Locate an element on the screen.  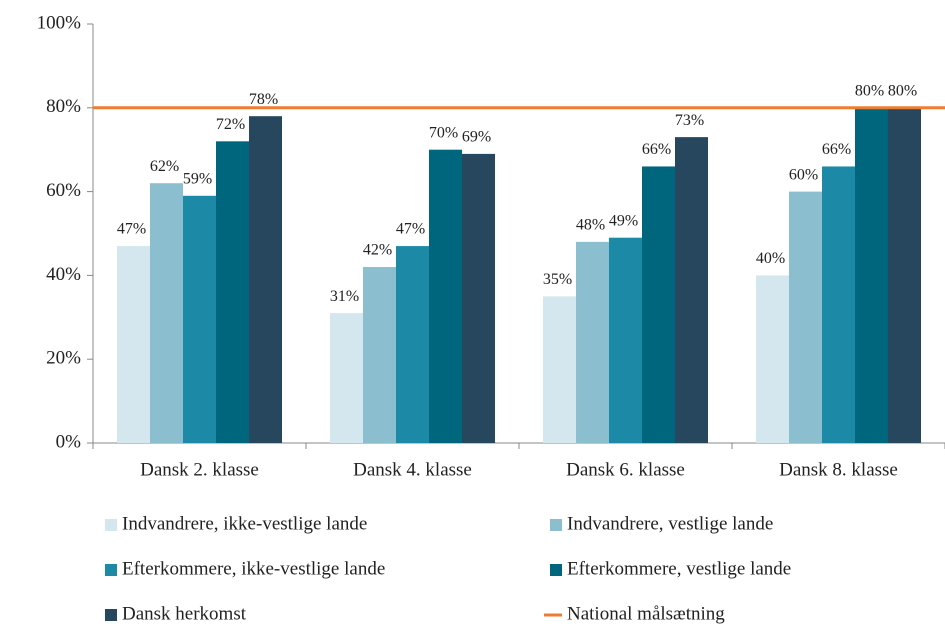
legend-label: Indvandrere, ikke-vestlige lande is located at coordinates (244, 523).